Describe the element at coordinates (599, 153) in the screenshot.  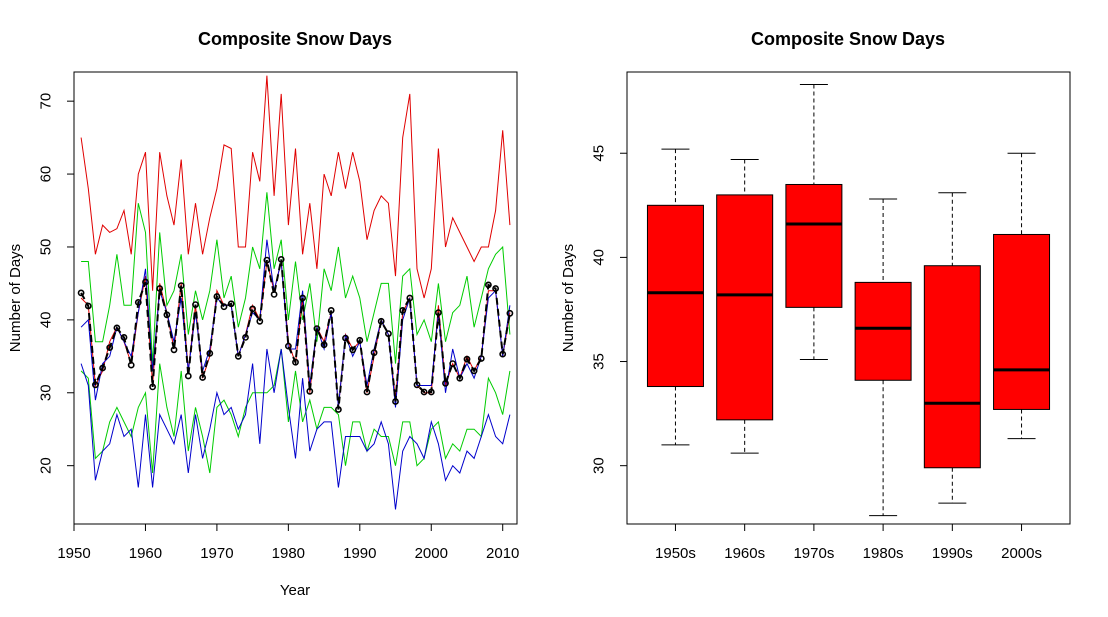
I see `y-tick-label: 45` at that location.